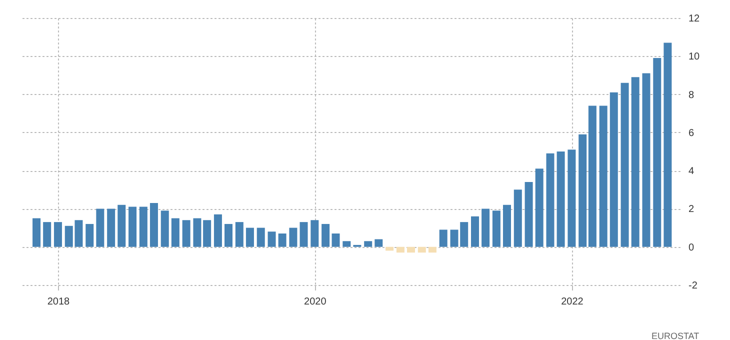 This screenshot has width=730, height=340. I want to click on y-tick-label: -2, so click(693, 286).